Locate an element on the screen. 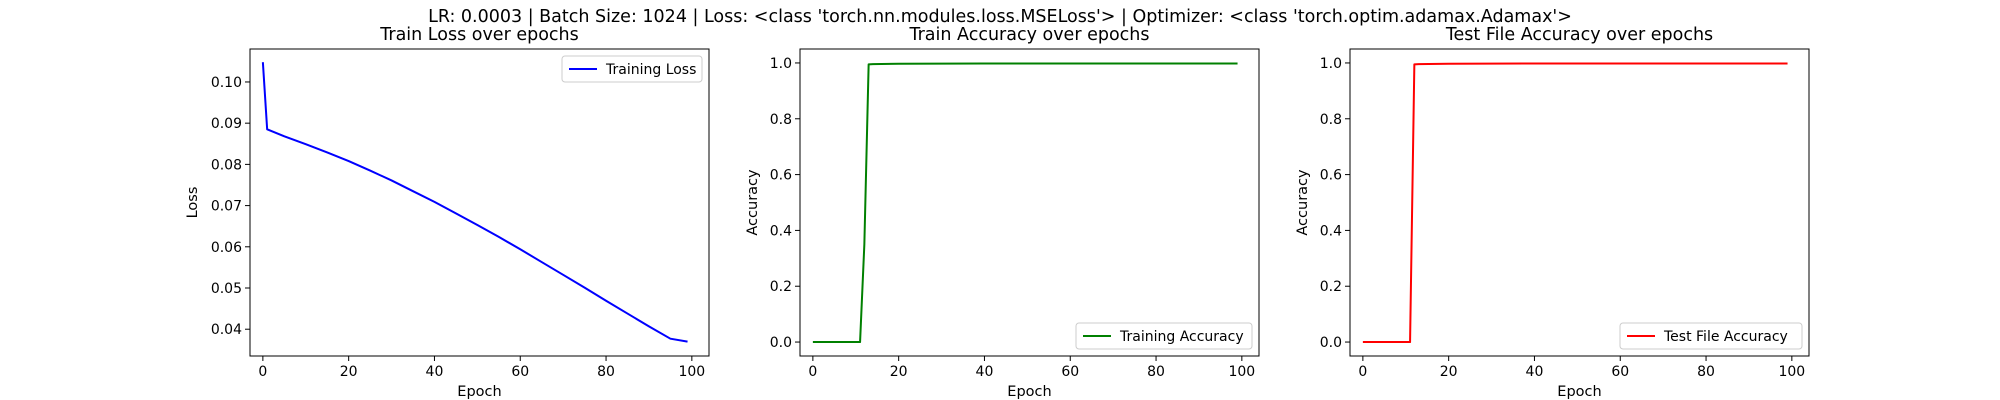  y-tick-label: 0.04 is located at coordinates (226, 330).